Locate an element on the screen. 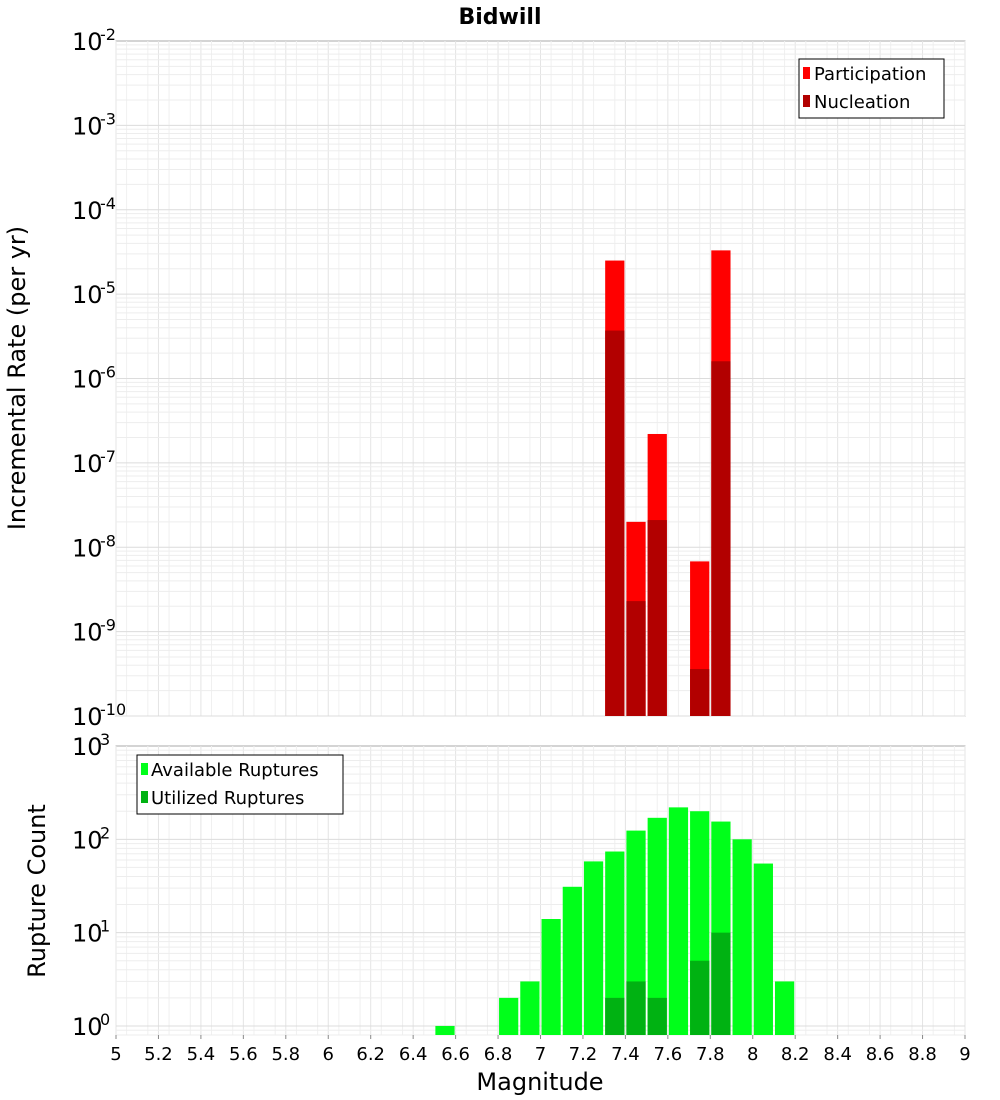 The image size is (1000, 1100). y-tick-exponent: -2 is located at coordinates (108, 34).